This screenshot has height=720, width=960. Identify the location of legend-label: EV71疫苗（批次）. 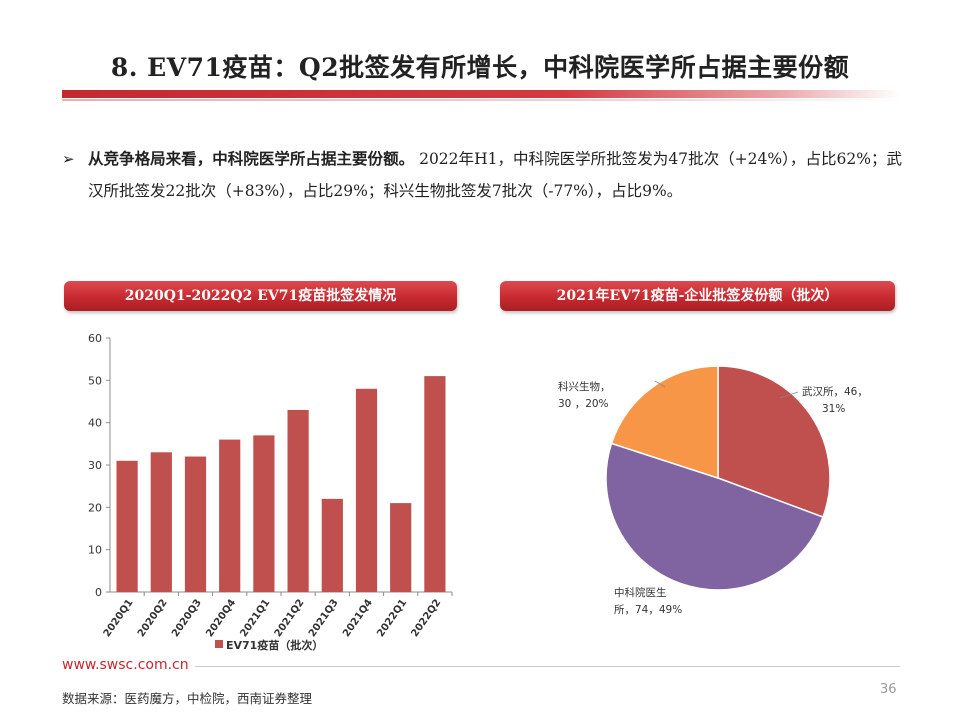
(274, 645).